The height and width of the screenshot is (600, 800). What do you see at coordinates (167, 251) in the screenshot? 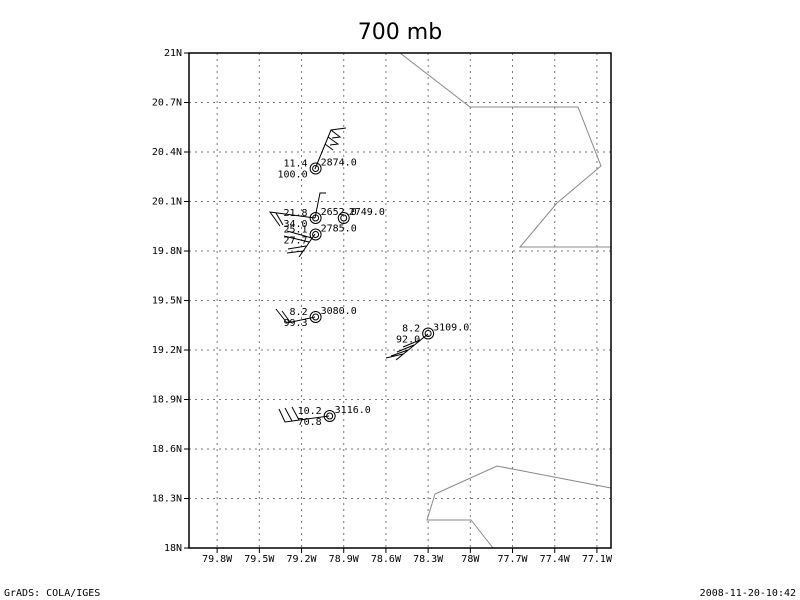
I see `y-tick-label: 19.8N` at bounding box center [167, 251].